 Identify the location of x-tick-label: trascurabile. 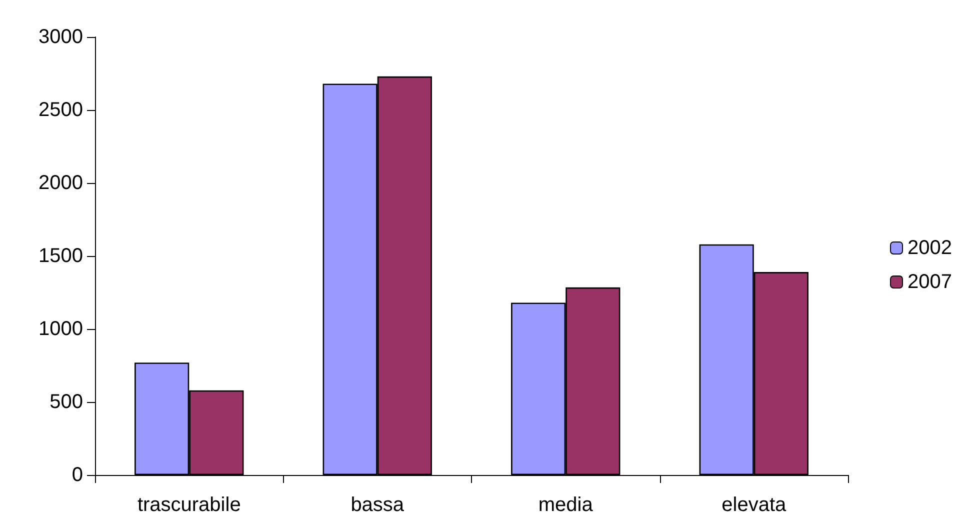
(189, 505).